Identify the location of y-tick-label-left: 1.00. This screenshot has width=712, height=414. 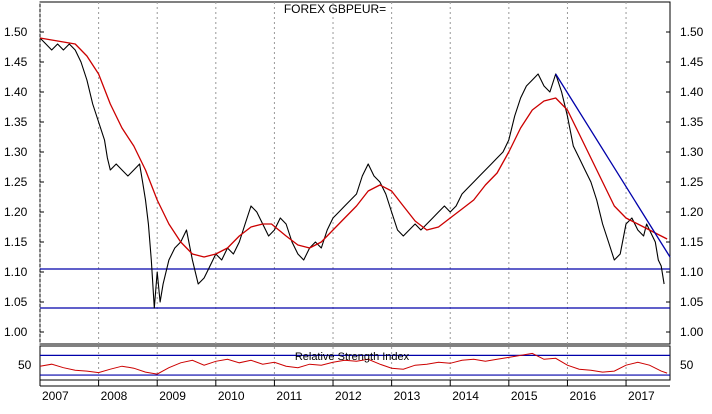
(16, 332).